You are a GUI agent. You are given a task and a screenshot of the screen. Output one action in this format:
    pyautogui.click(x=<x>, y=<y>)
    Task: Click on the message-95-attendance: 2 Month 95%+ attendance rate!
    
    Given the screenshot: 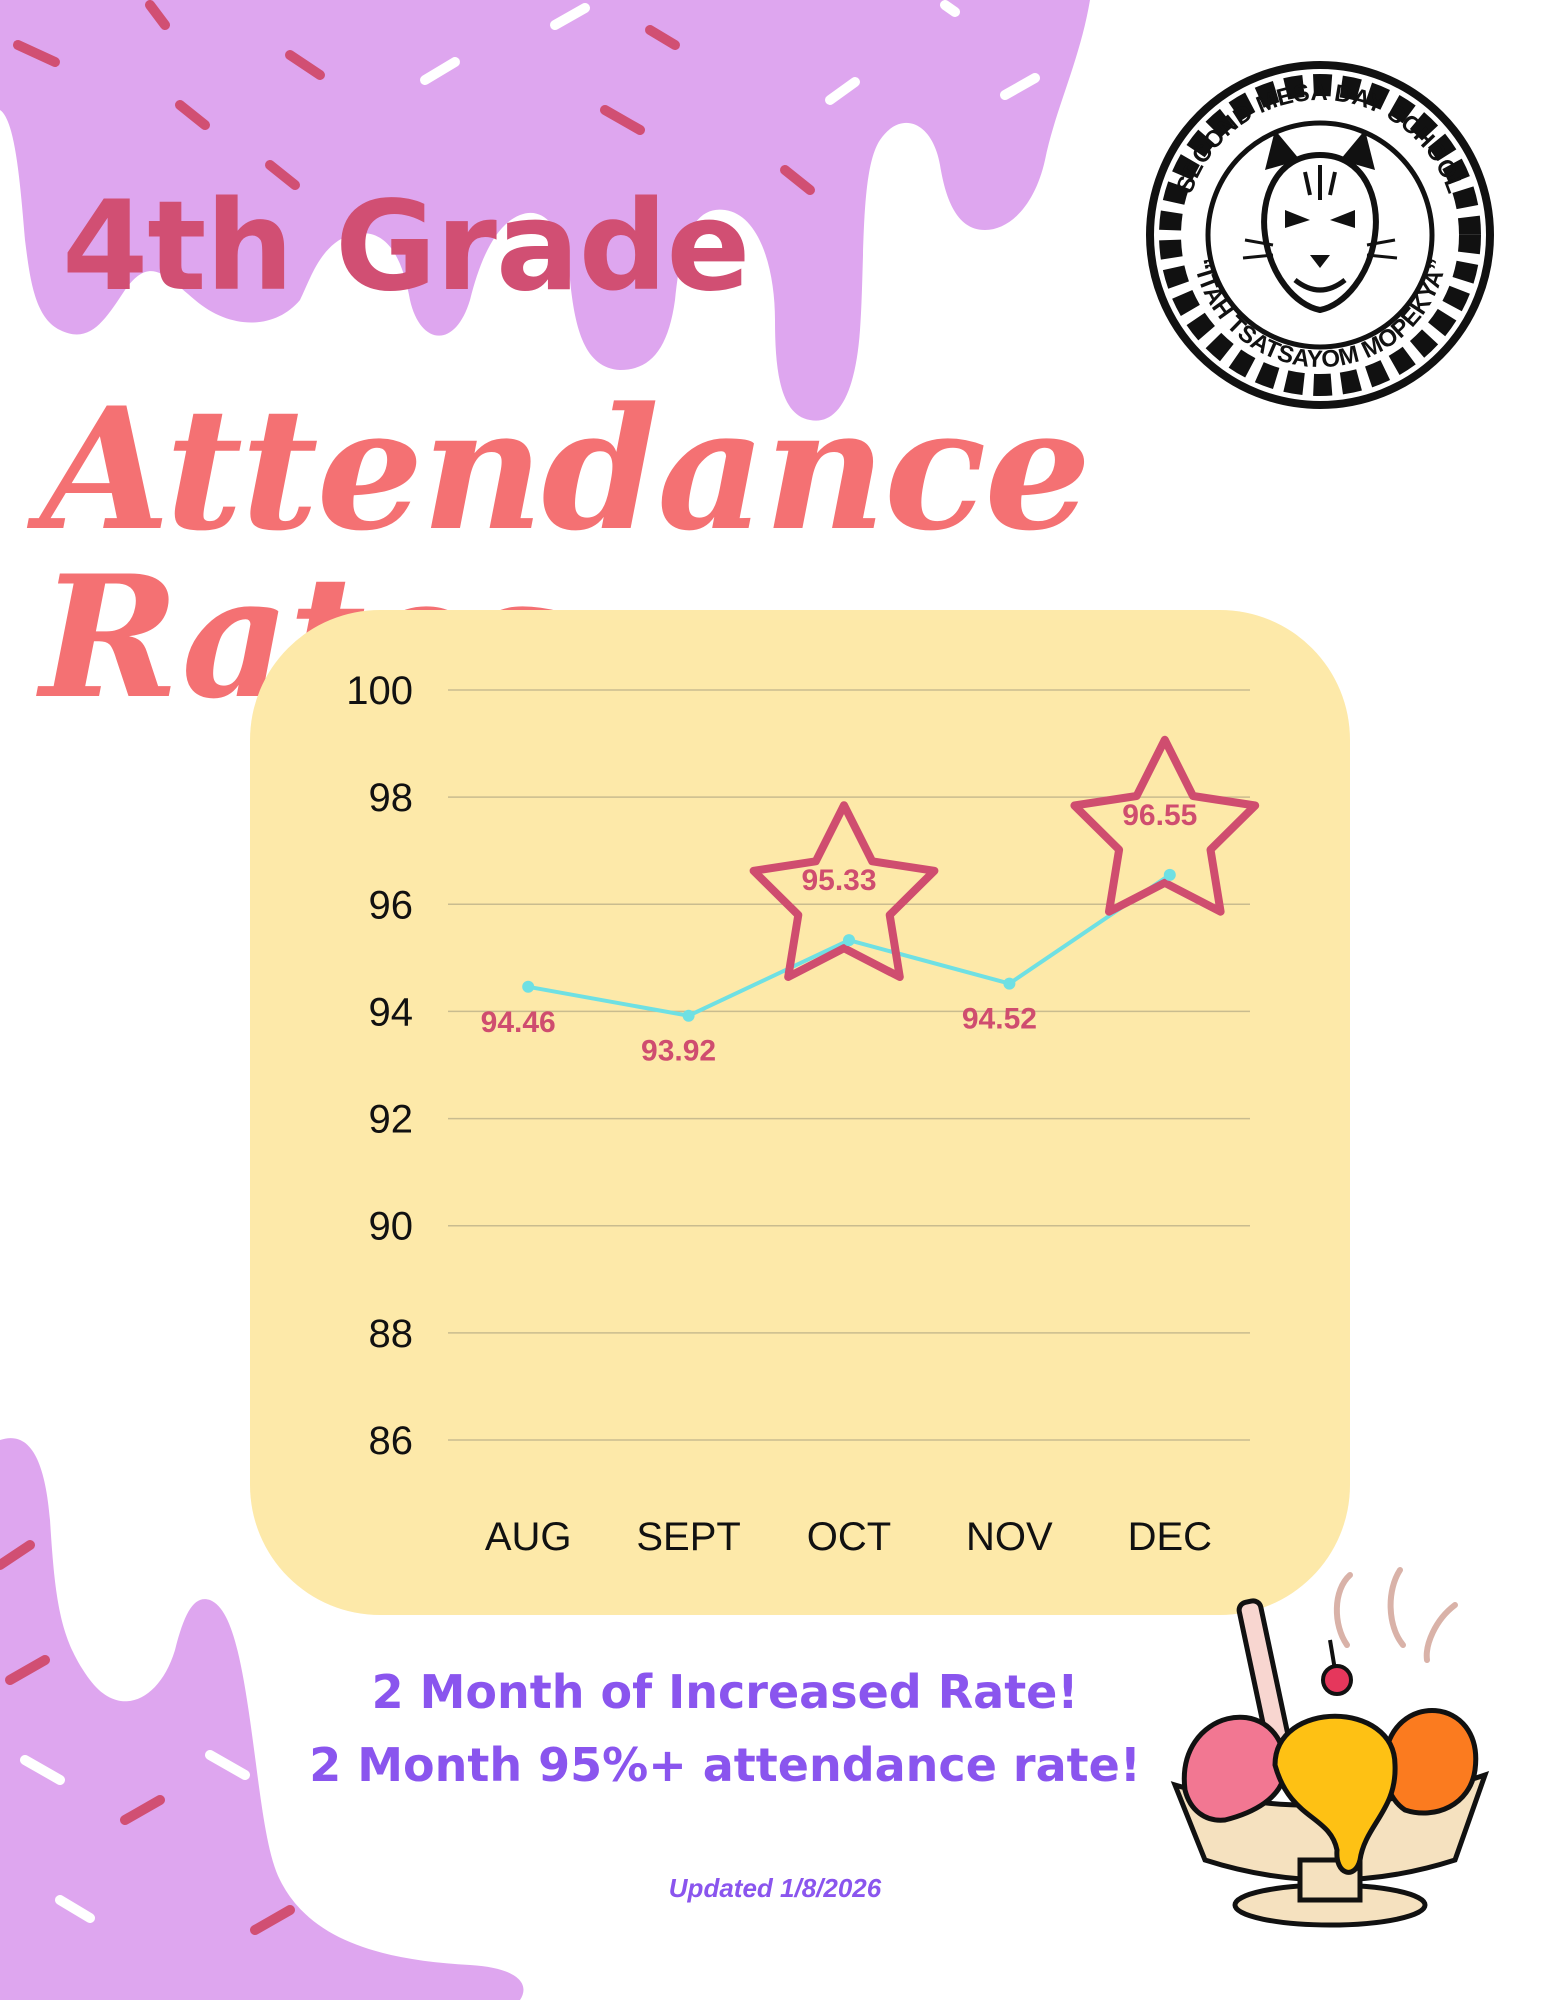 What is the action you would take?
    pyautogui.click(x=725, y=1765)
    